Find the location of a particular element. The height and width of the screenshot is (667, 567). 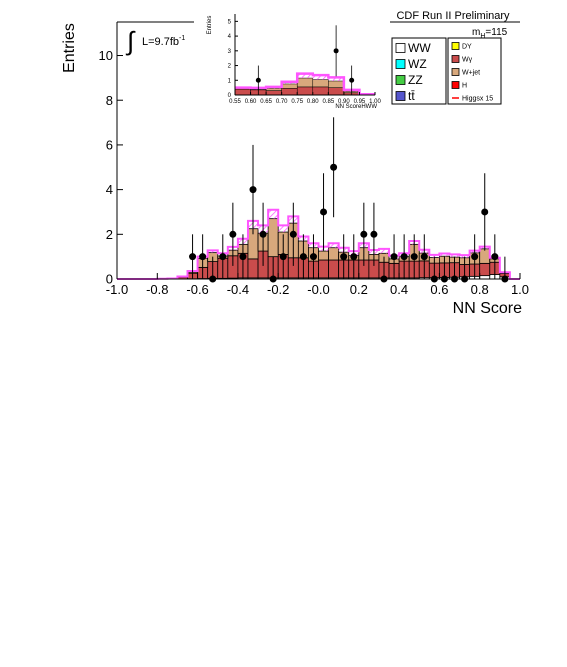

legend-label: Wγ is located at coordinates (467, 59).